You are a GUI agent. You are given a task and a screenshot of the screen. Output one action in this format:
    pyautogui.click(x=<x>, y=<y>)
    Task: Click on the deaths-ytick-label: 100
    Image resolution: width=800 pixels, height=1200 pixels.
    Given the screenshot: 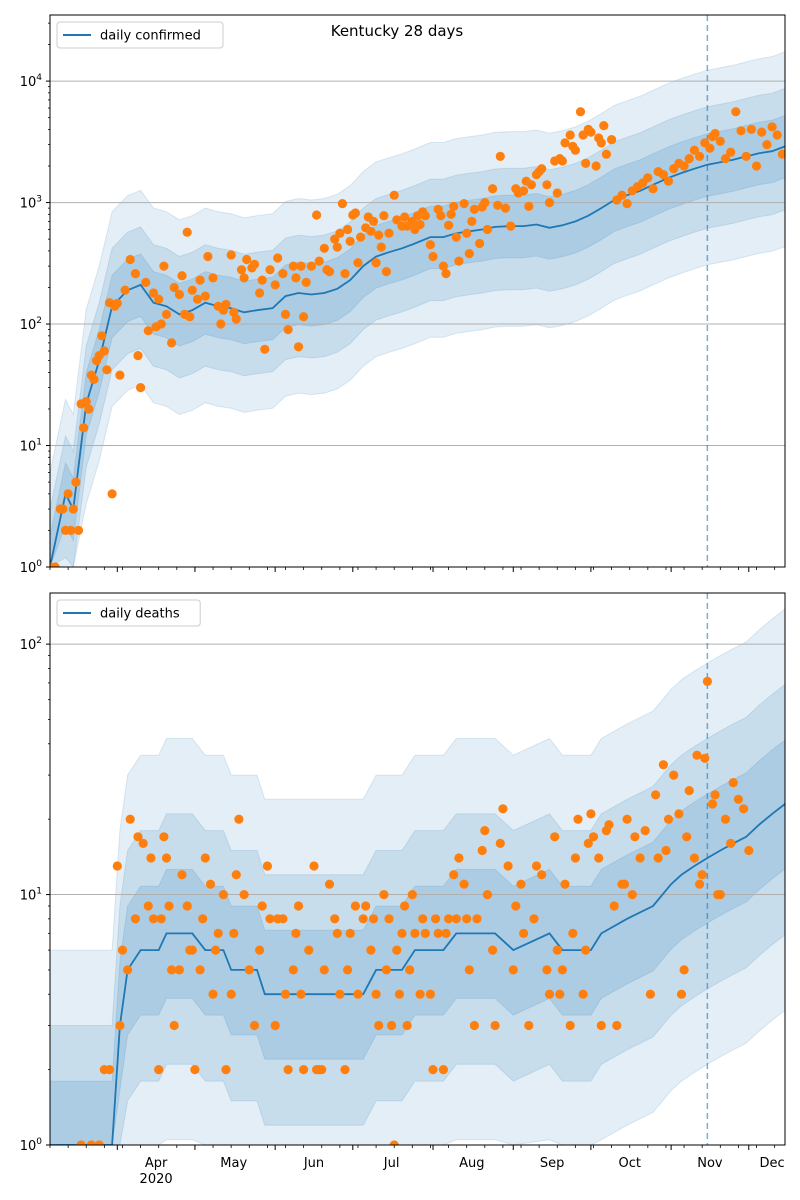 What is the action you would take?
    pyautogui.click(x=31, y=1145)
    